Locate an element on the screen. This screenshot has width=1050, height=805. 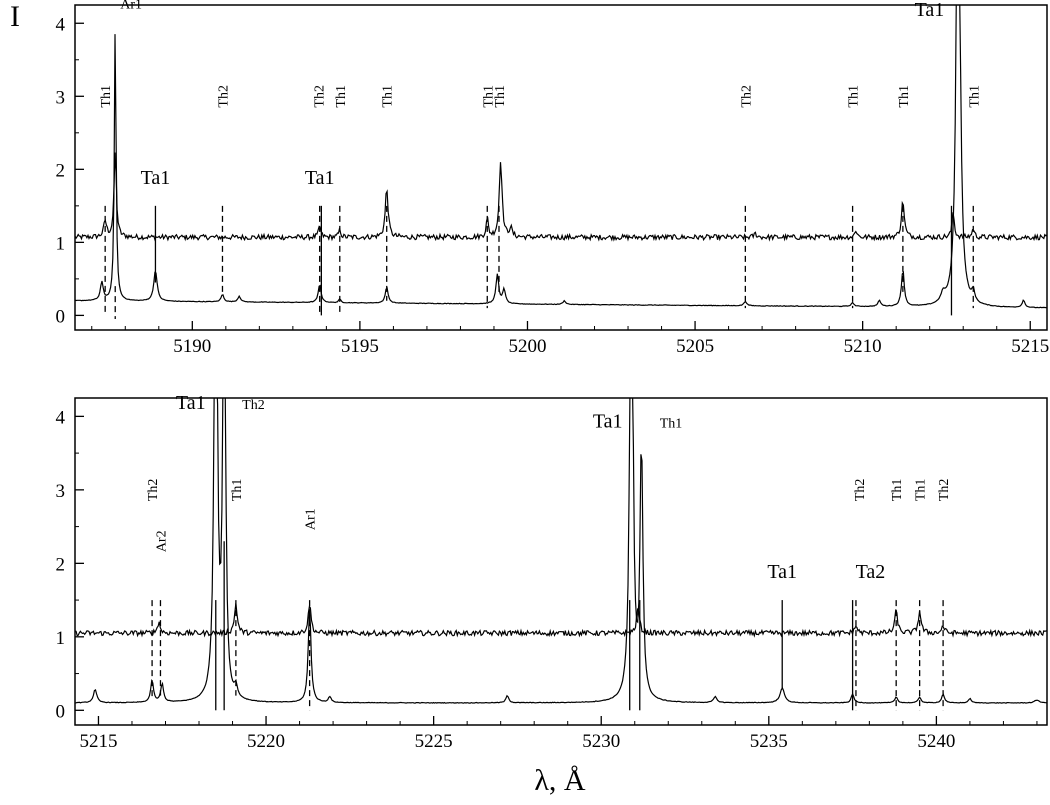
x-tick-label: 5240 is located at coordinates (936, 741).